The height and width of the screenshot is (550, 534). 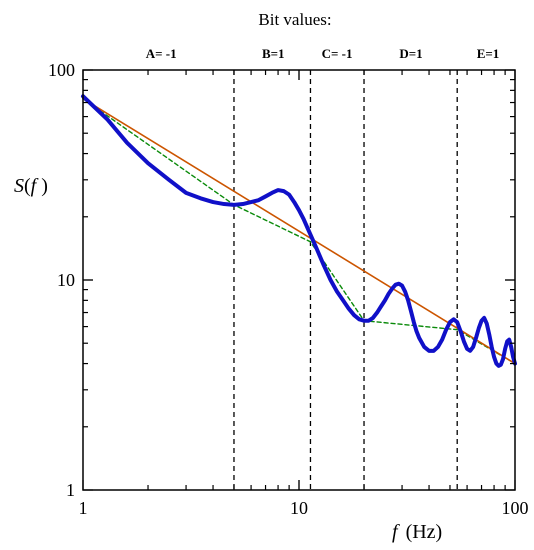 What do you see at coordinates (70, 490) in the screenshot?
I see `y-tick-label: 1` at bounding box center [70, 490].